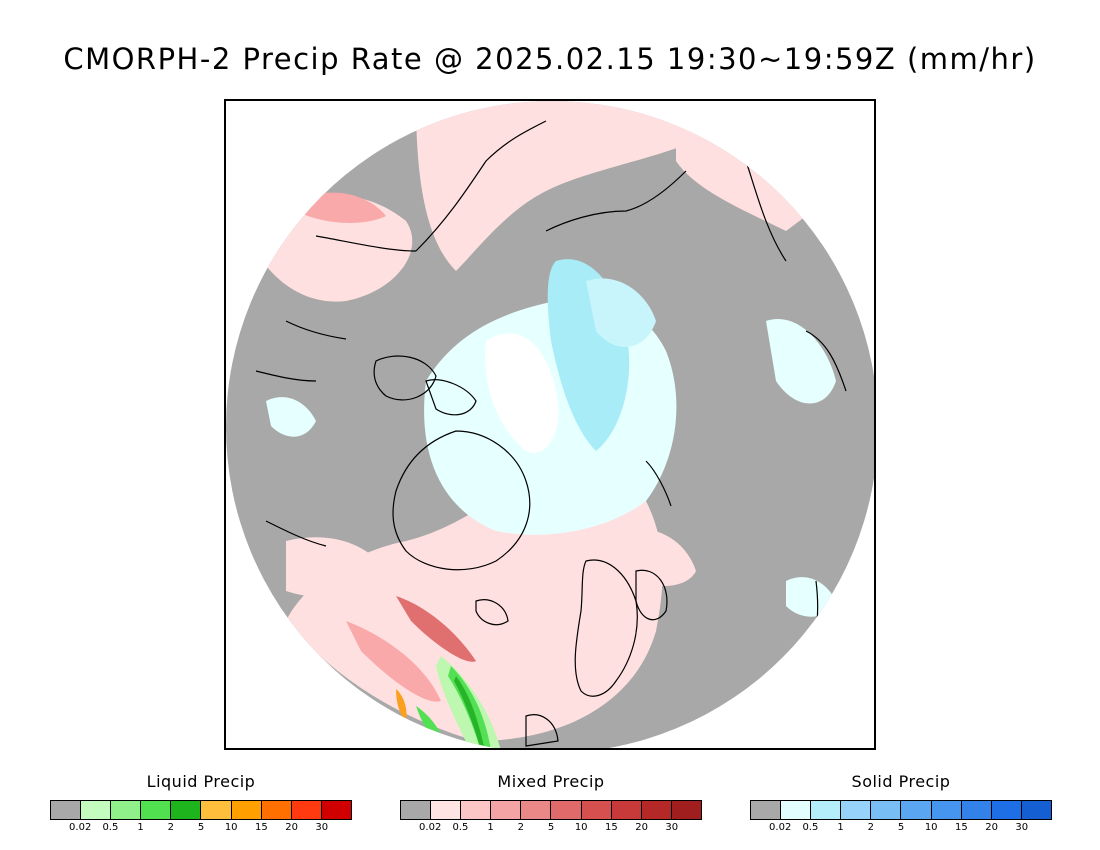  What do you see at coordinates (448, 702) in the screenshot?
I see `liquid-precip-streak` at bounding box center [448, 702].